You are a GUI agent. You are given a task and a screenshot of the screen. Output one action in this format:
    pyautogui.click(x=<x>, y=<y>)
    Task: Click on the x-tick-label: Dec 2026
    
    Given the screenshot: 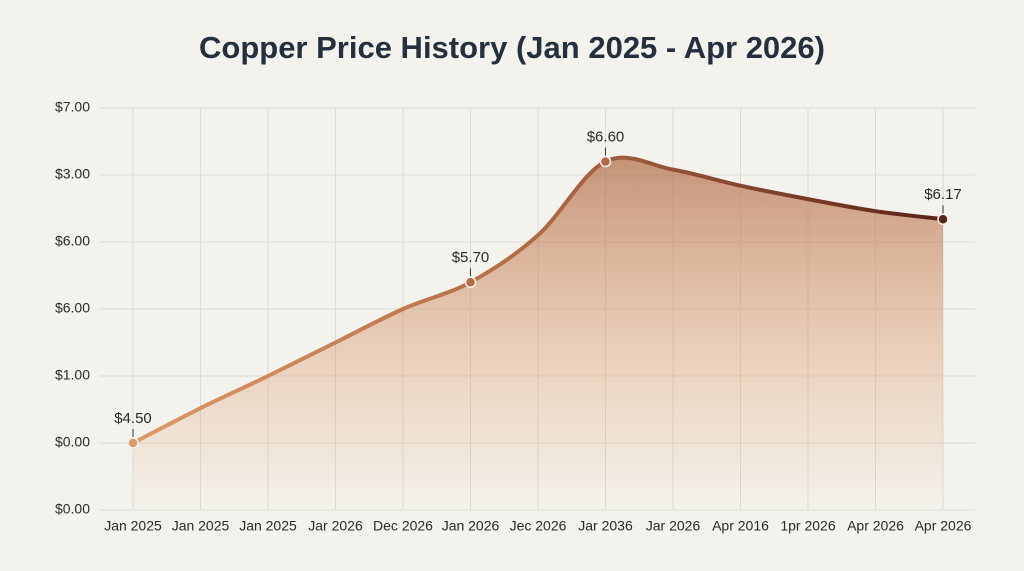 What is the action you would take?
    pyautogui.click(x=403, y=526)
    